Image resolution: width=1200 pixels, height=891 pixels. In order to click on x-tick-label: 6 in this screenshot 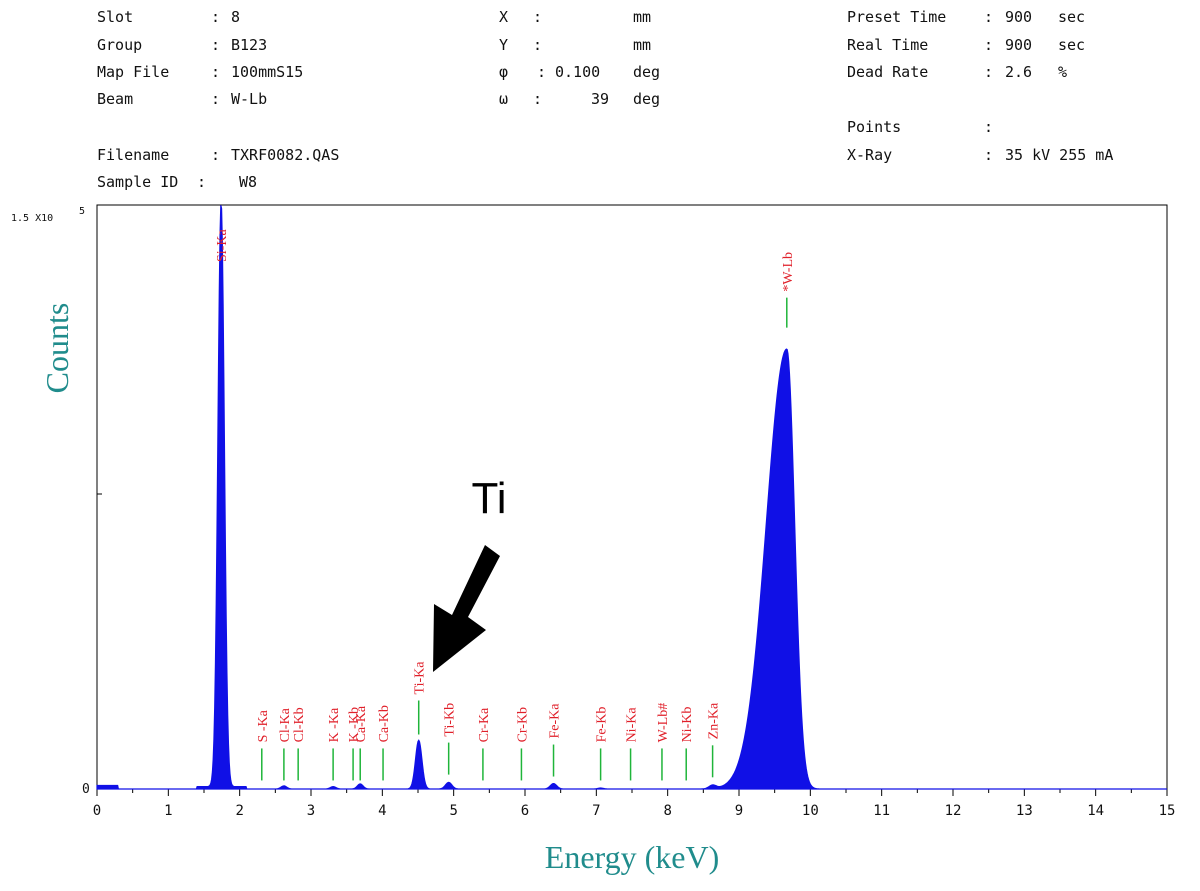, I will do `click(525, 811)`.